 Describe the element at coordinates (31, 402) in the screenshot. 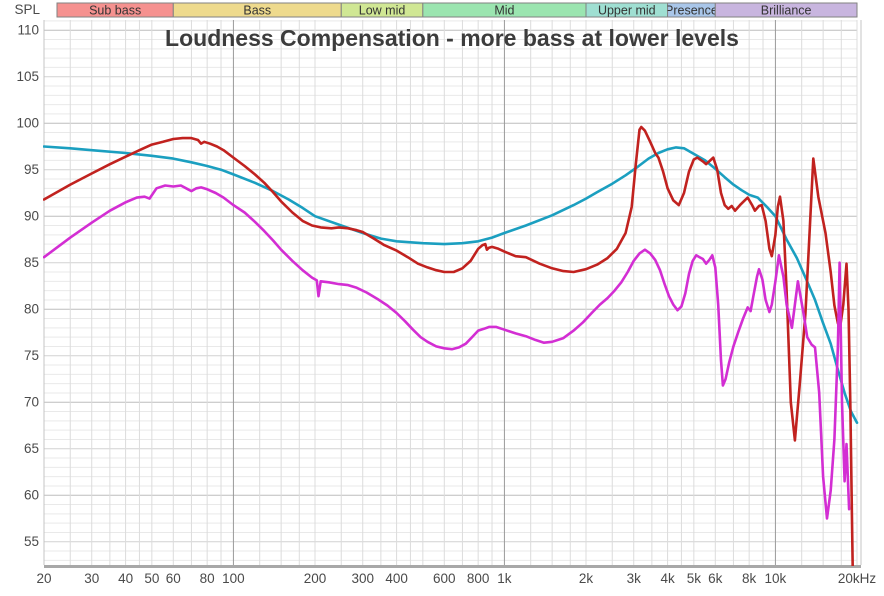

I see `y-tick-label: 70` at that location.